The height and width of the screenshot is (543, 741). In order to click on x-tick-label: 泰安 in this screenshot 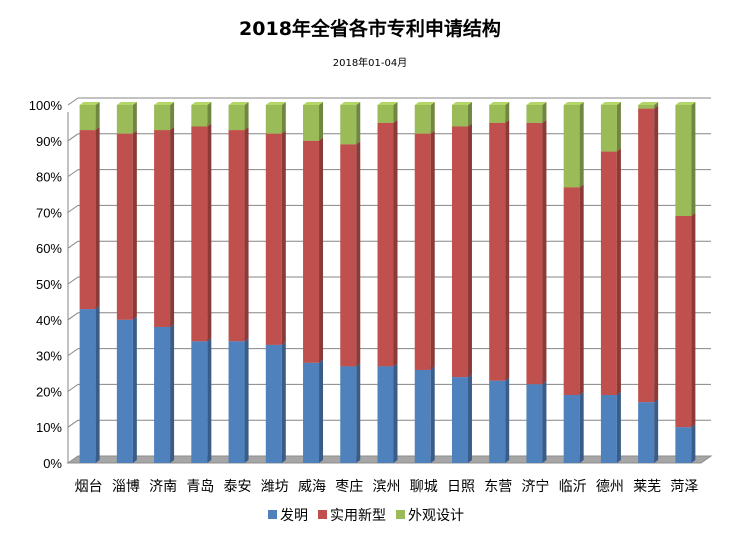, I will do `click(238, 487)`.